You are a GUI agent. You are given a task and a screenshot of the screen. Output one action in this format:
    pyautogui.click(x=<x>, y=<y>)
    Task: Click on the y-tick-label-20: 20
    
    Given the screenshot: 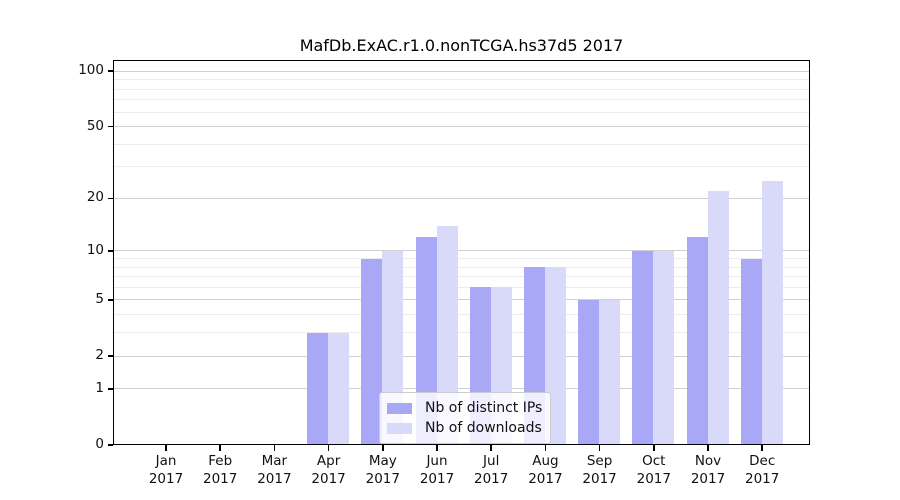 What is the action you would take?
    pyautogui.click(x=95, y=197)
    